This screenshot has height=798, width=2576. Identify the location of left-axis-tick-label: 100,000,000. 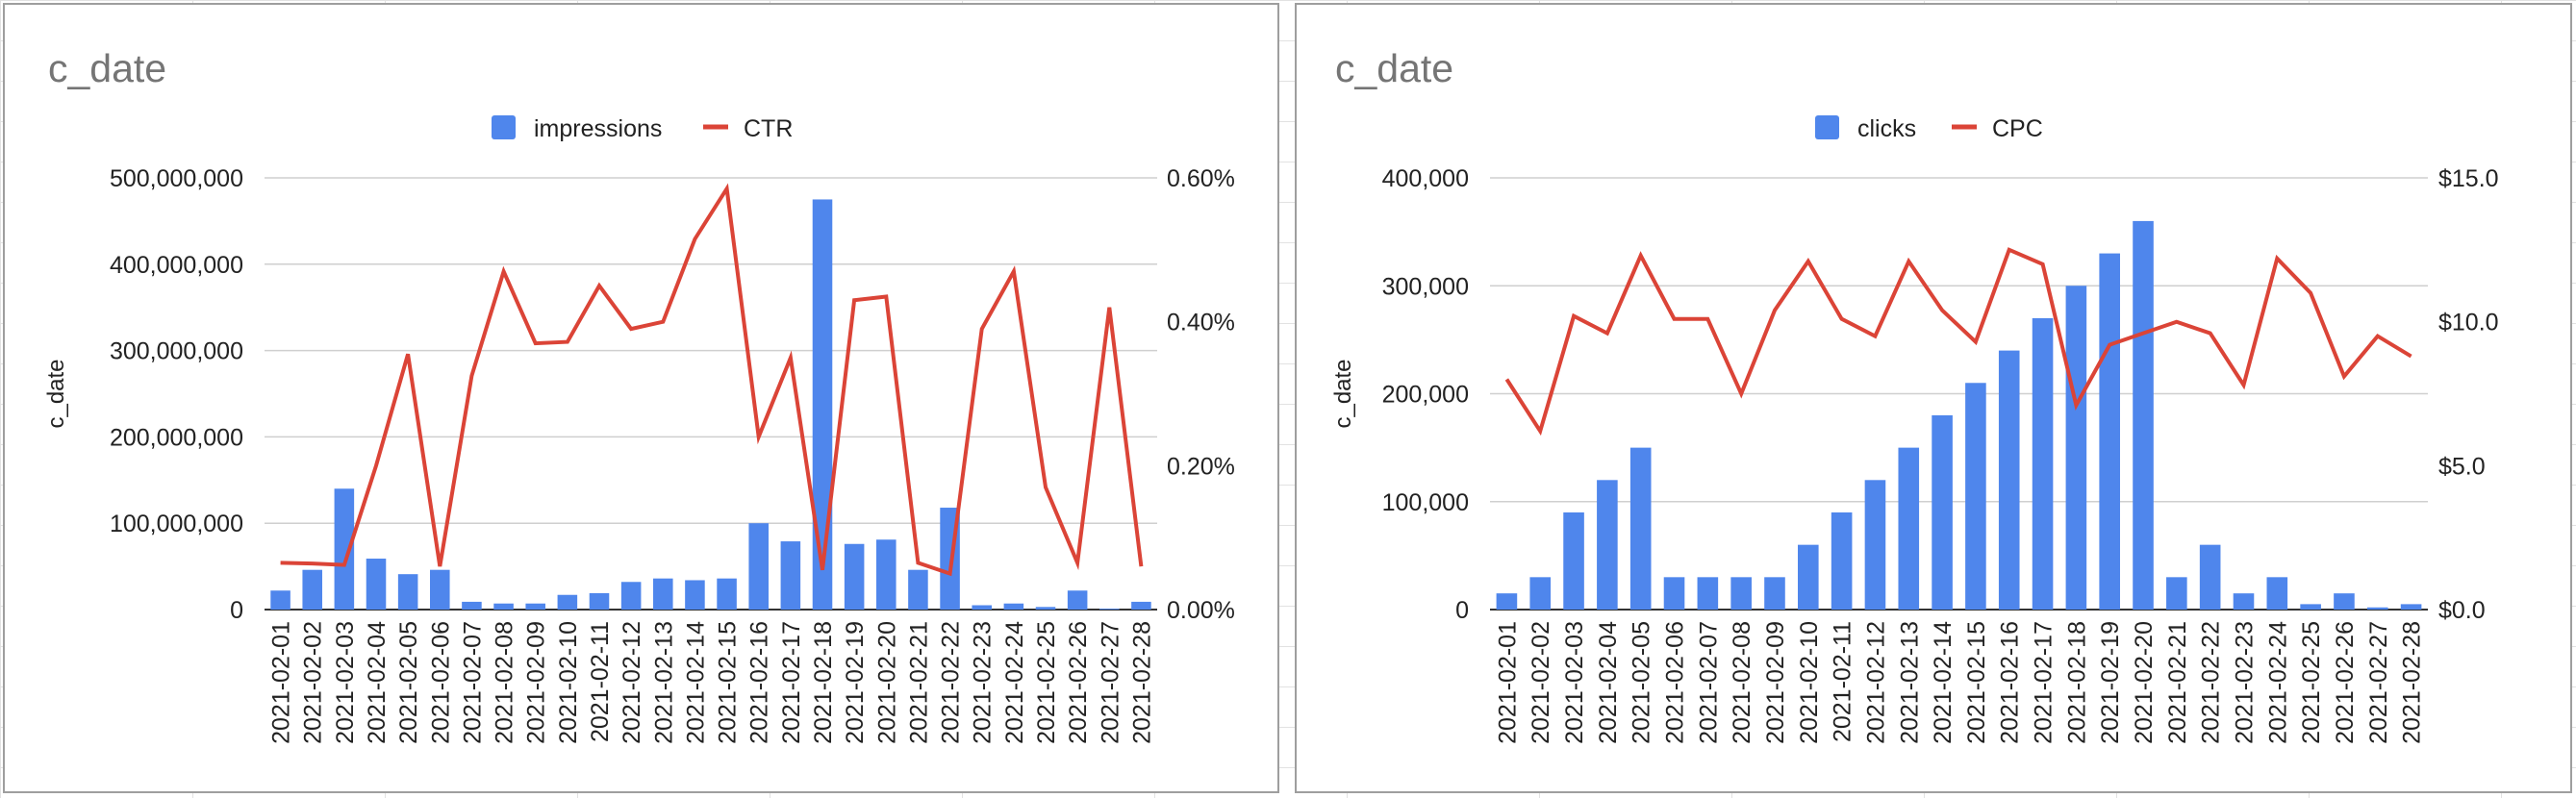
(176, 524).